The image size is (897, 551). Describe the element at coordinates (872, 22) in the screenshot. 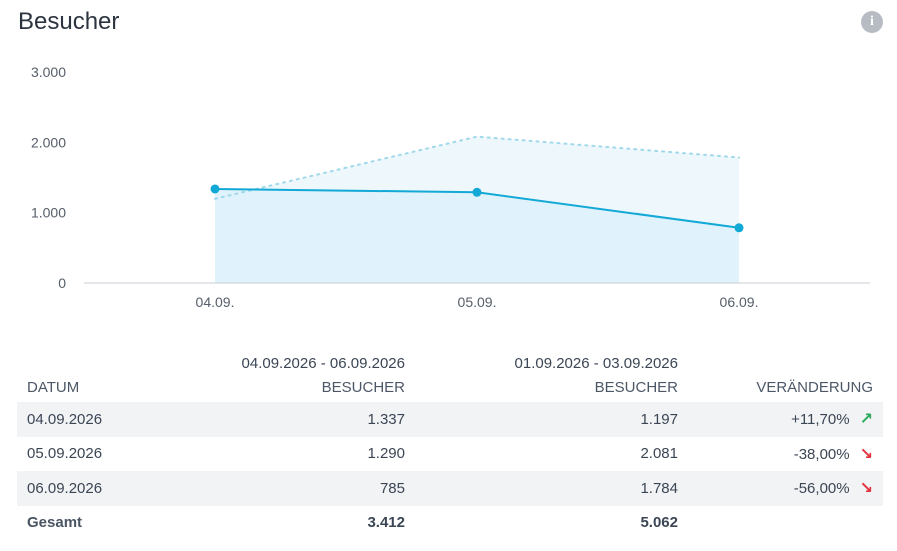

I see `info-icon: i` at that location.